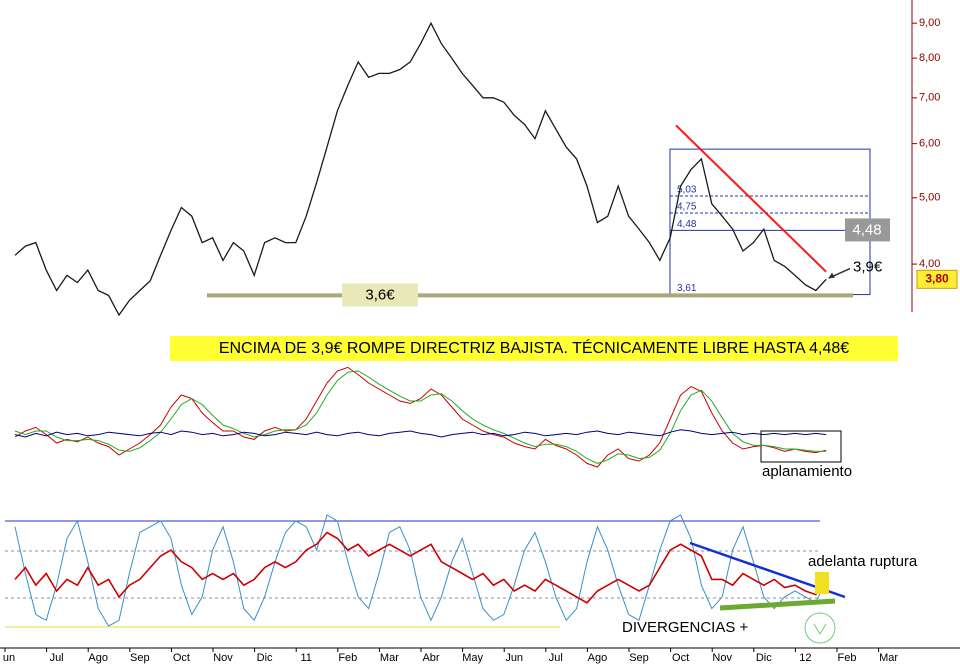 This screenshot has width=960, height=665. I want to click on fib-label: 5,03, so click(687, 190).